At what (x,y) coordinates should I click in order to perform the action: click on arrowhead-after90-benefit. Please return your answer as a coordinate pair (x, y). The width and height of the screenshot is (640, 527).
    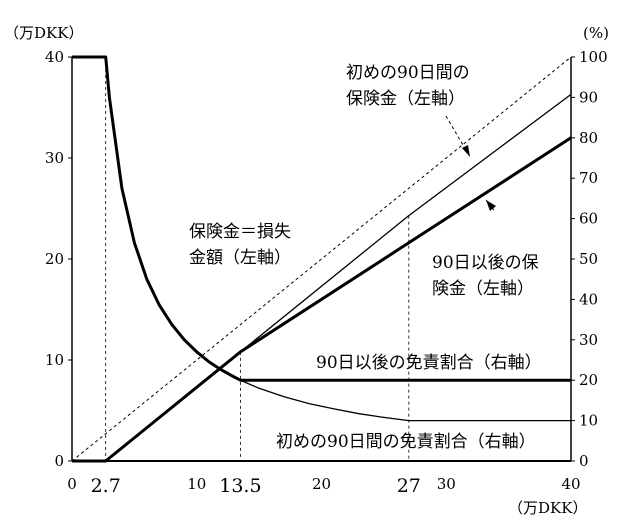
    Looking at the image, I should click on (491, 205).